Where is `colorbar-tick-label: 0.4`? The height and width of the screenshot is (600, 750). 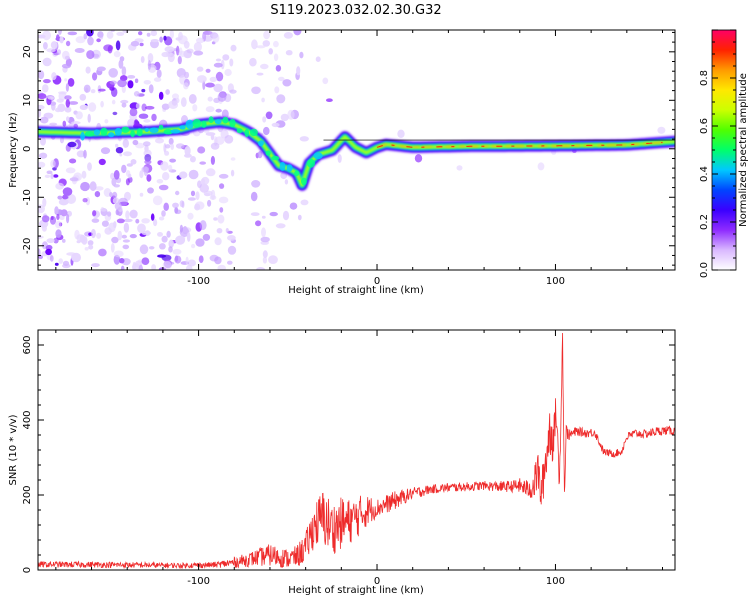 colorbar-tick-label: 0.4 is located at coordinates (704, 174).